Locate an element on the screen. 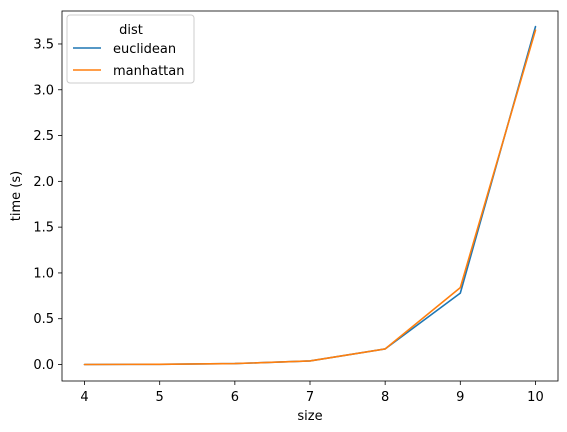 This screenshot has width=567, height=432. legend: dist euclidean manhattan is located at coordinates (130, 49).